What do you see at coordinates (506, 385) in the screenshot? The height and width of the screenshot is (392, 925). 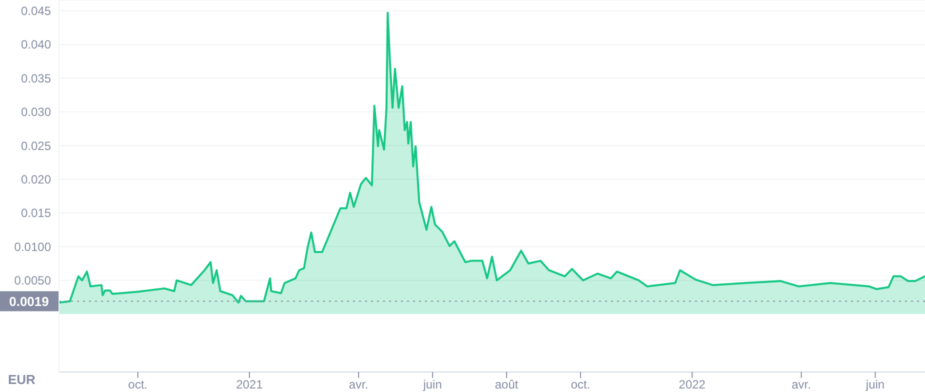 I see `x-tick-label: août` at bounding box center [506, 385].